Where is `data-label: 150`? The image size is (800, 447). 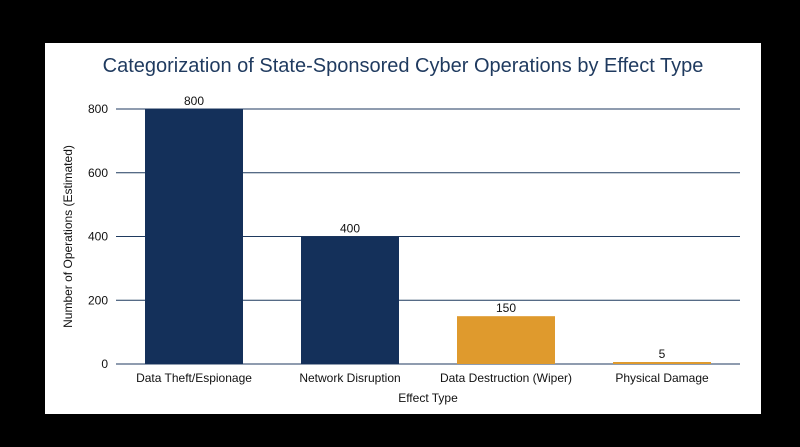
data-label: 150 is located at coordinates (506, 308).